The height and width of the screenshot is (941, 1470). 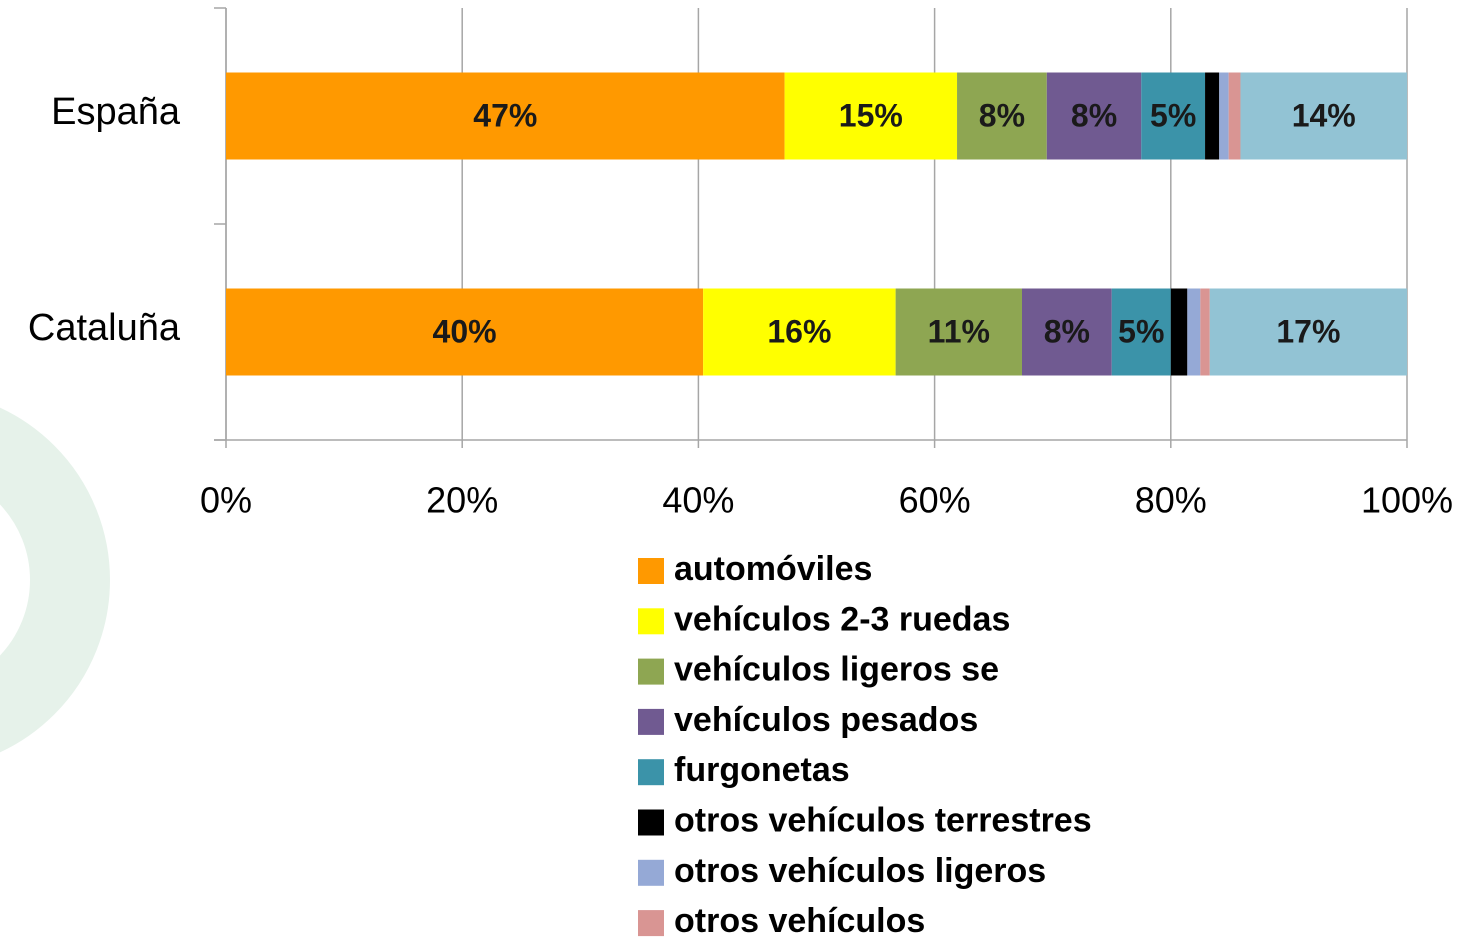 I want to click on data-label: 47%, so click(x=505, y=115).